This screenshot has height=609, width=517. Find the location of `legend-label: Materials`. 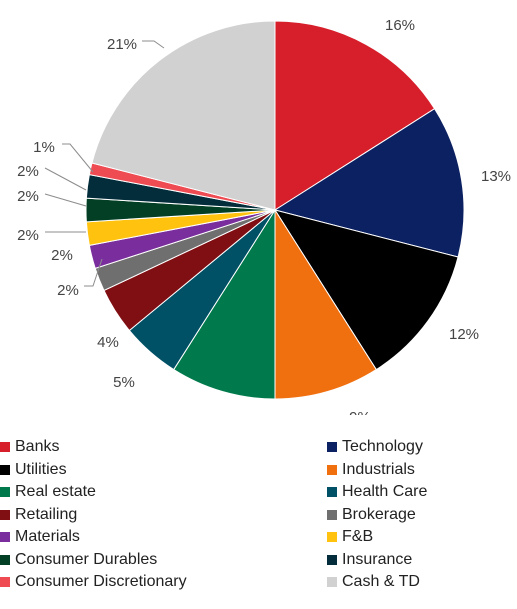

legend-label: Materials is located at coordinates (47, 536).